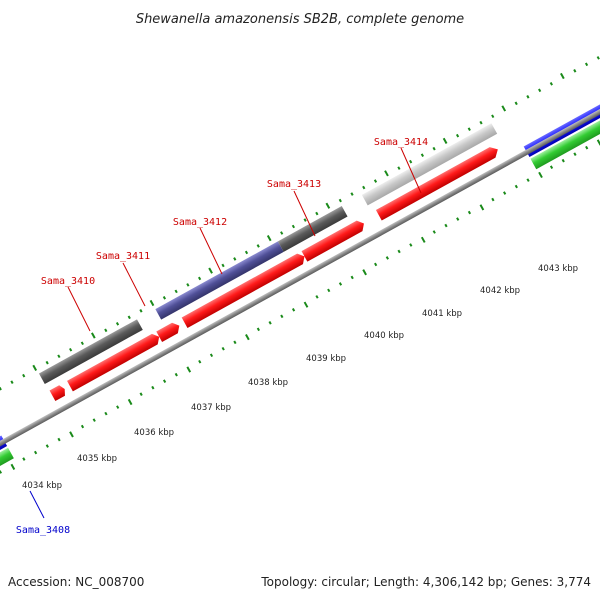 This screenshot has width=600, height=600. What do you see at coordinates (401, 142) in the screenshot?
I see `gene-label-sama-3414: Sama_3414` at bounding box center [401, 142].